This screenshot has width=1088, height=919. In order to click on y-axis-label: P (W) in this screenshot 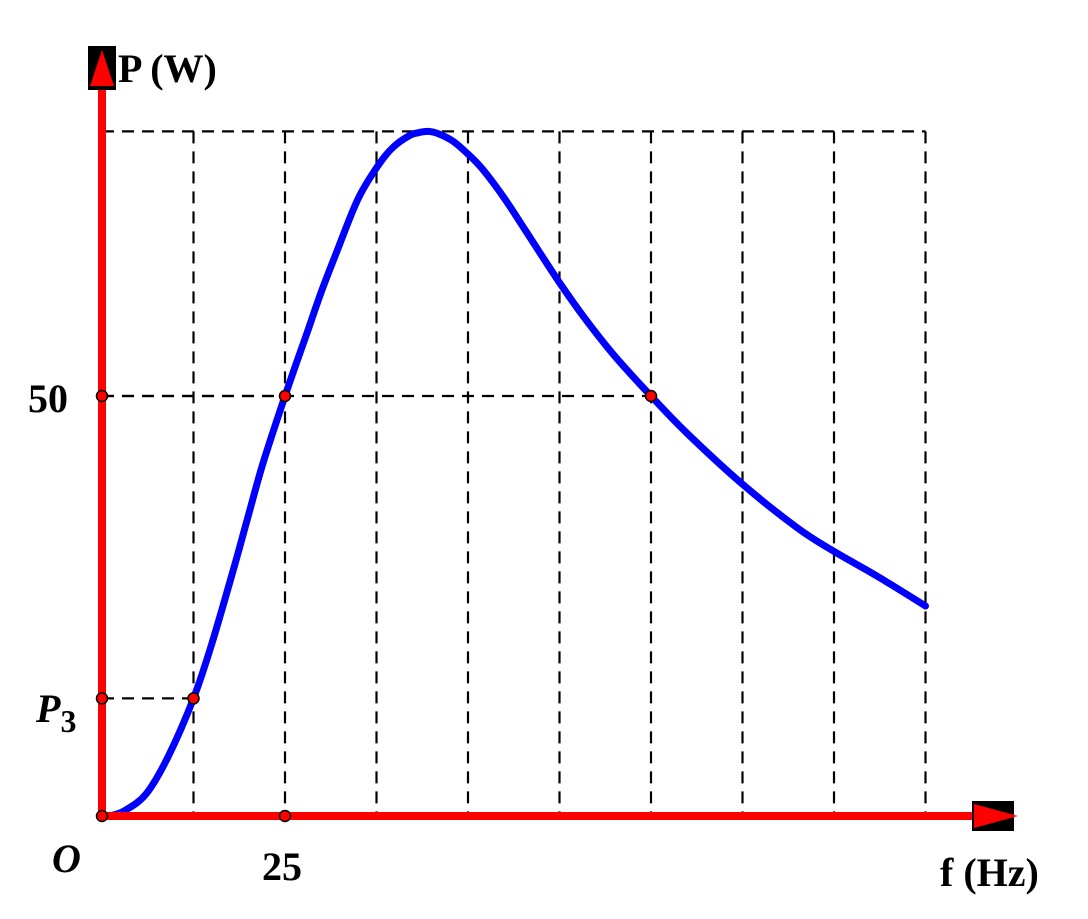, I will do `click(167, 68)`.